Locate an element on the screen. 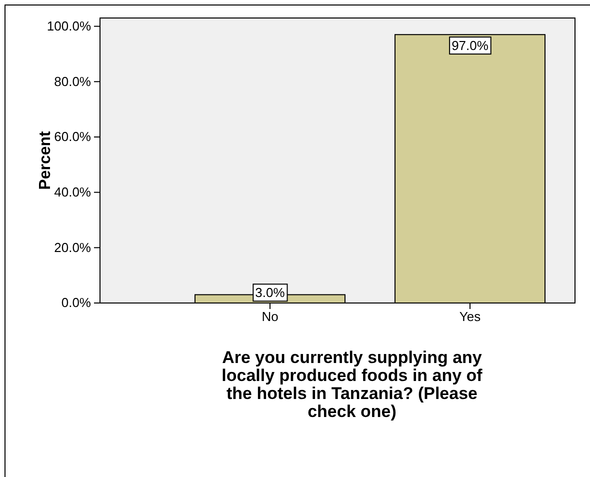  y-tick-label: 100.0% is located at coordinates (69, 26).